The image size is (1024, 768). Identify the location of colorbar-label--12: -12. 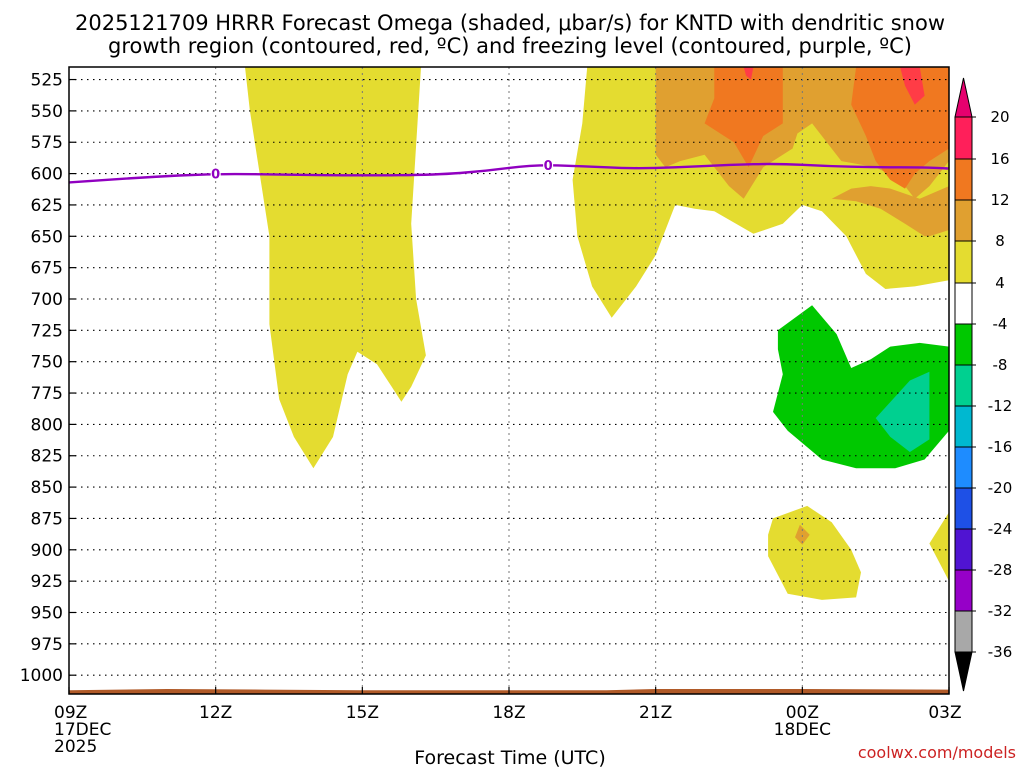
(1000, 406).